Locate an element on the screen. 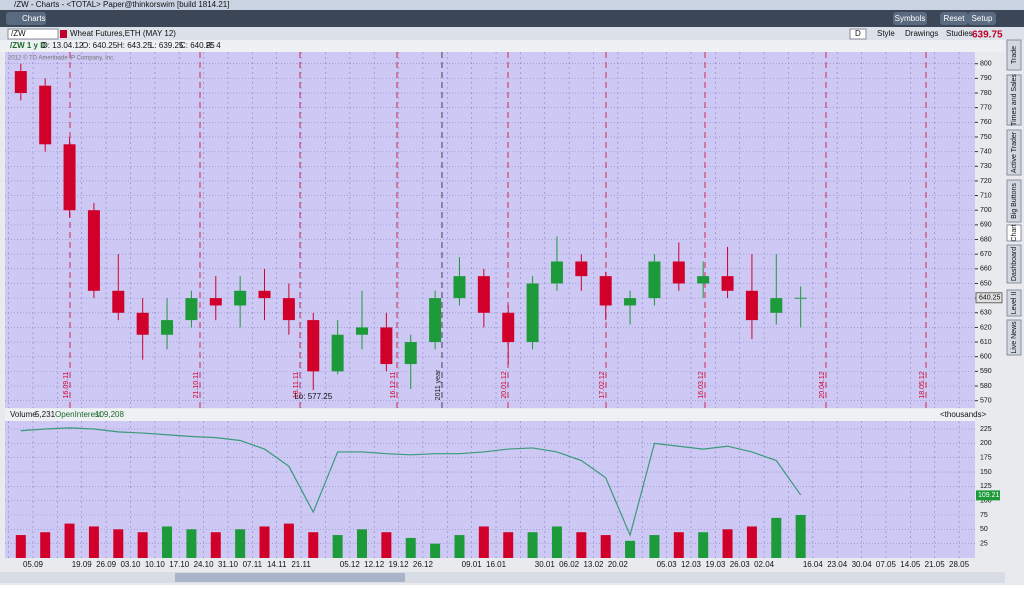 This screenshot has height=590, width=1024. tab-label: Charts is located at coordinates (34, 18).